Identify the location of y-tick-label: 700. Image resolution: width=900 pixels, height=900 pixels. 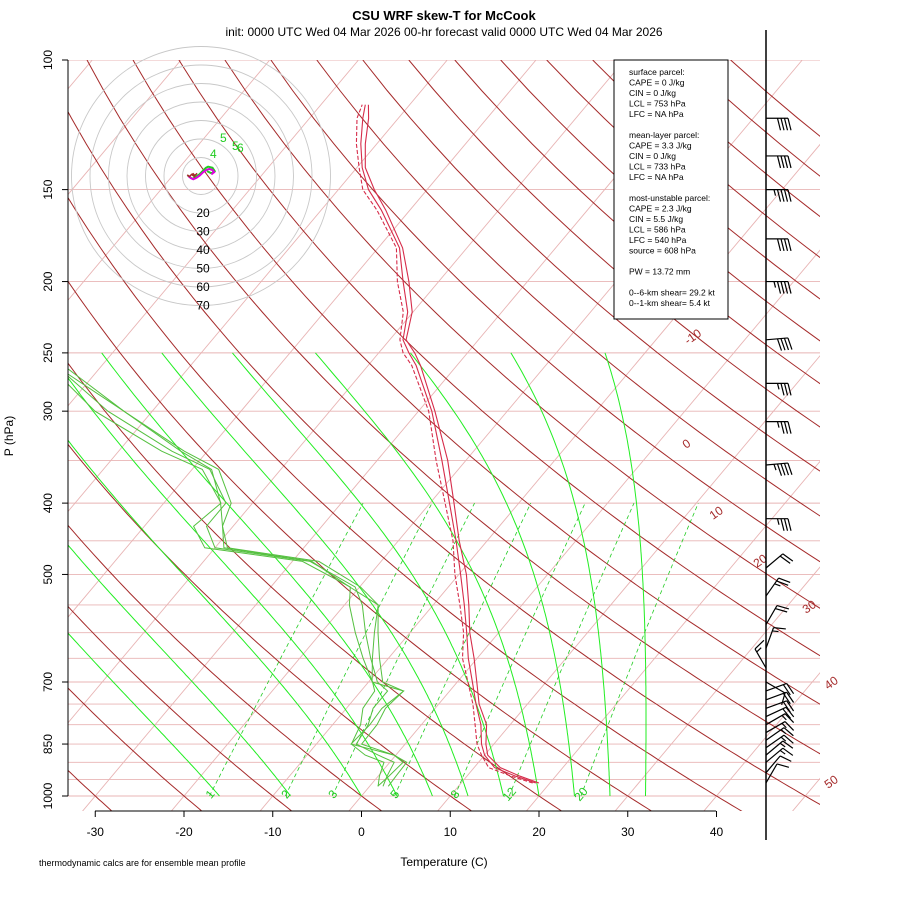
(48, 682).